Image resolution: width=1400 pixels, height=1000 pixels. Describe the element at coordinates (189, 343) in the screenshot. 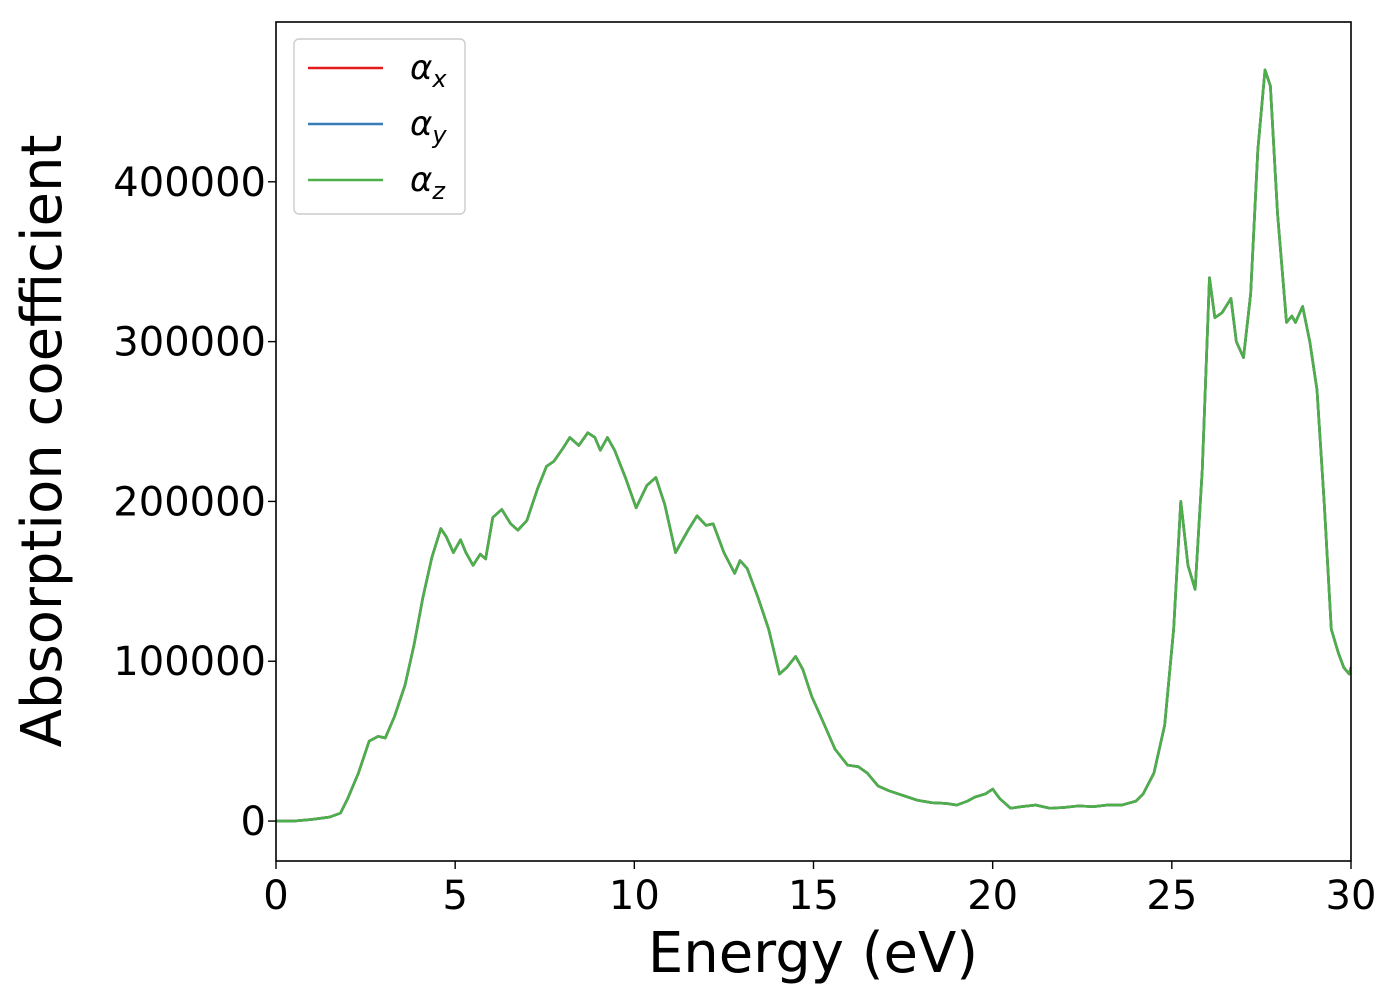

I see `y-tick-label: 300000` at that location.